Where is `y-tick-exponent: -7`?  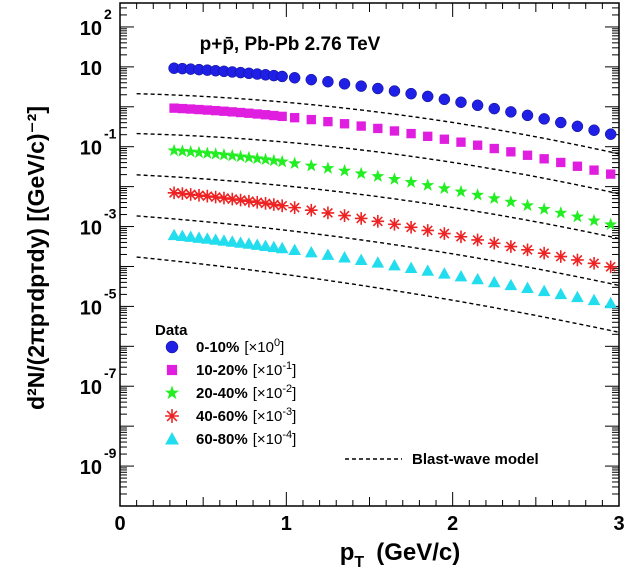 y-tick-exponent: -7 is located at coordinates (110, 373).